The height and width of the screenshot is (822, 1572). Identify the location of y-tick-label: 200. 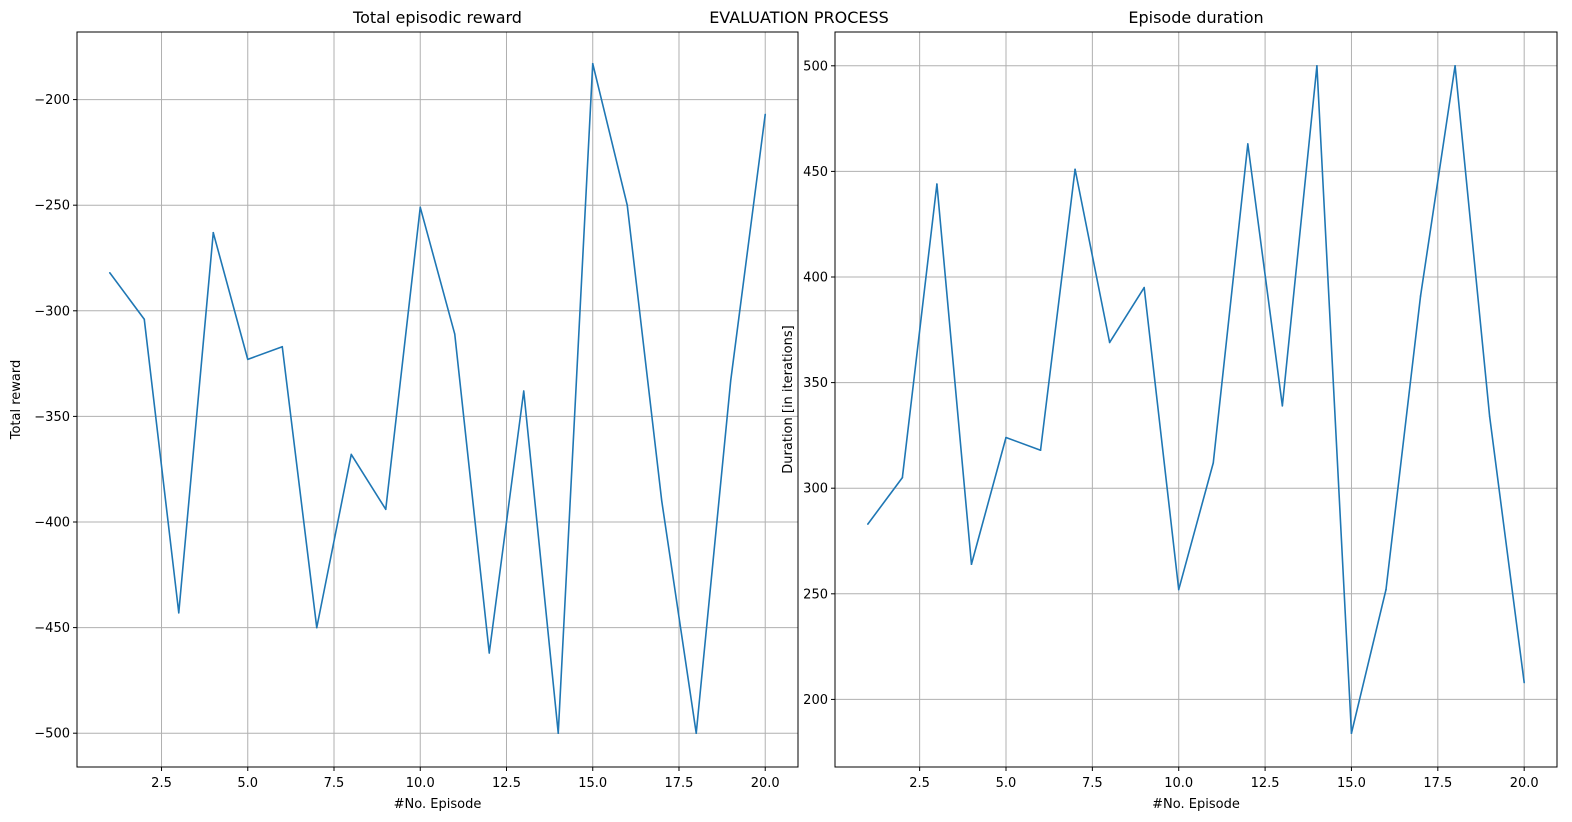
(815, 700).